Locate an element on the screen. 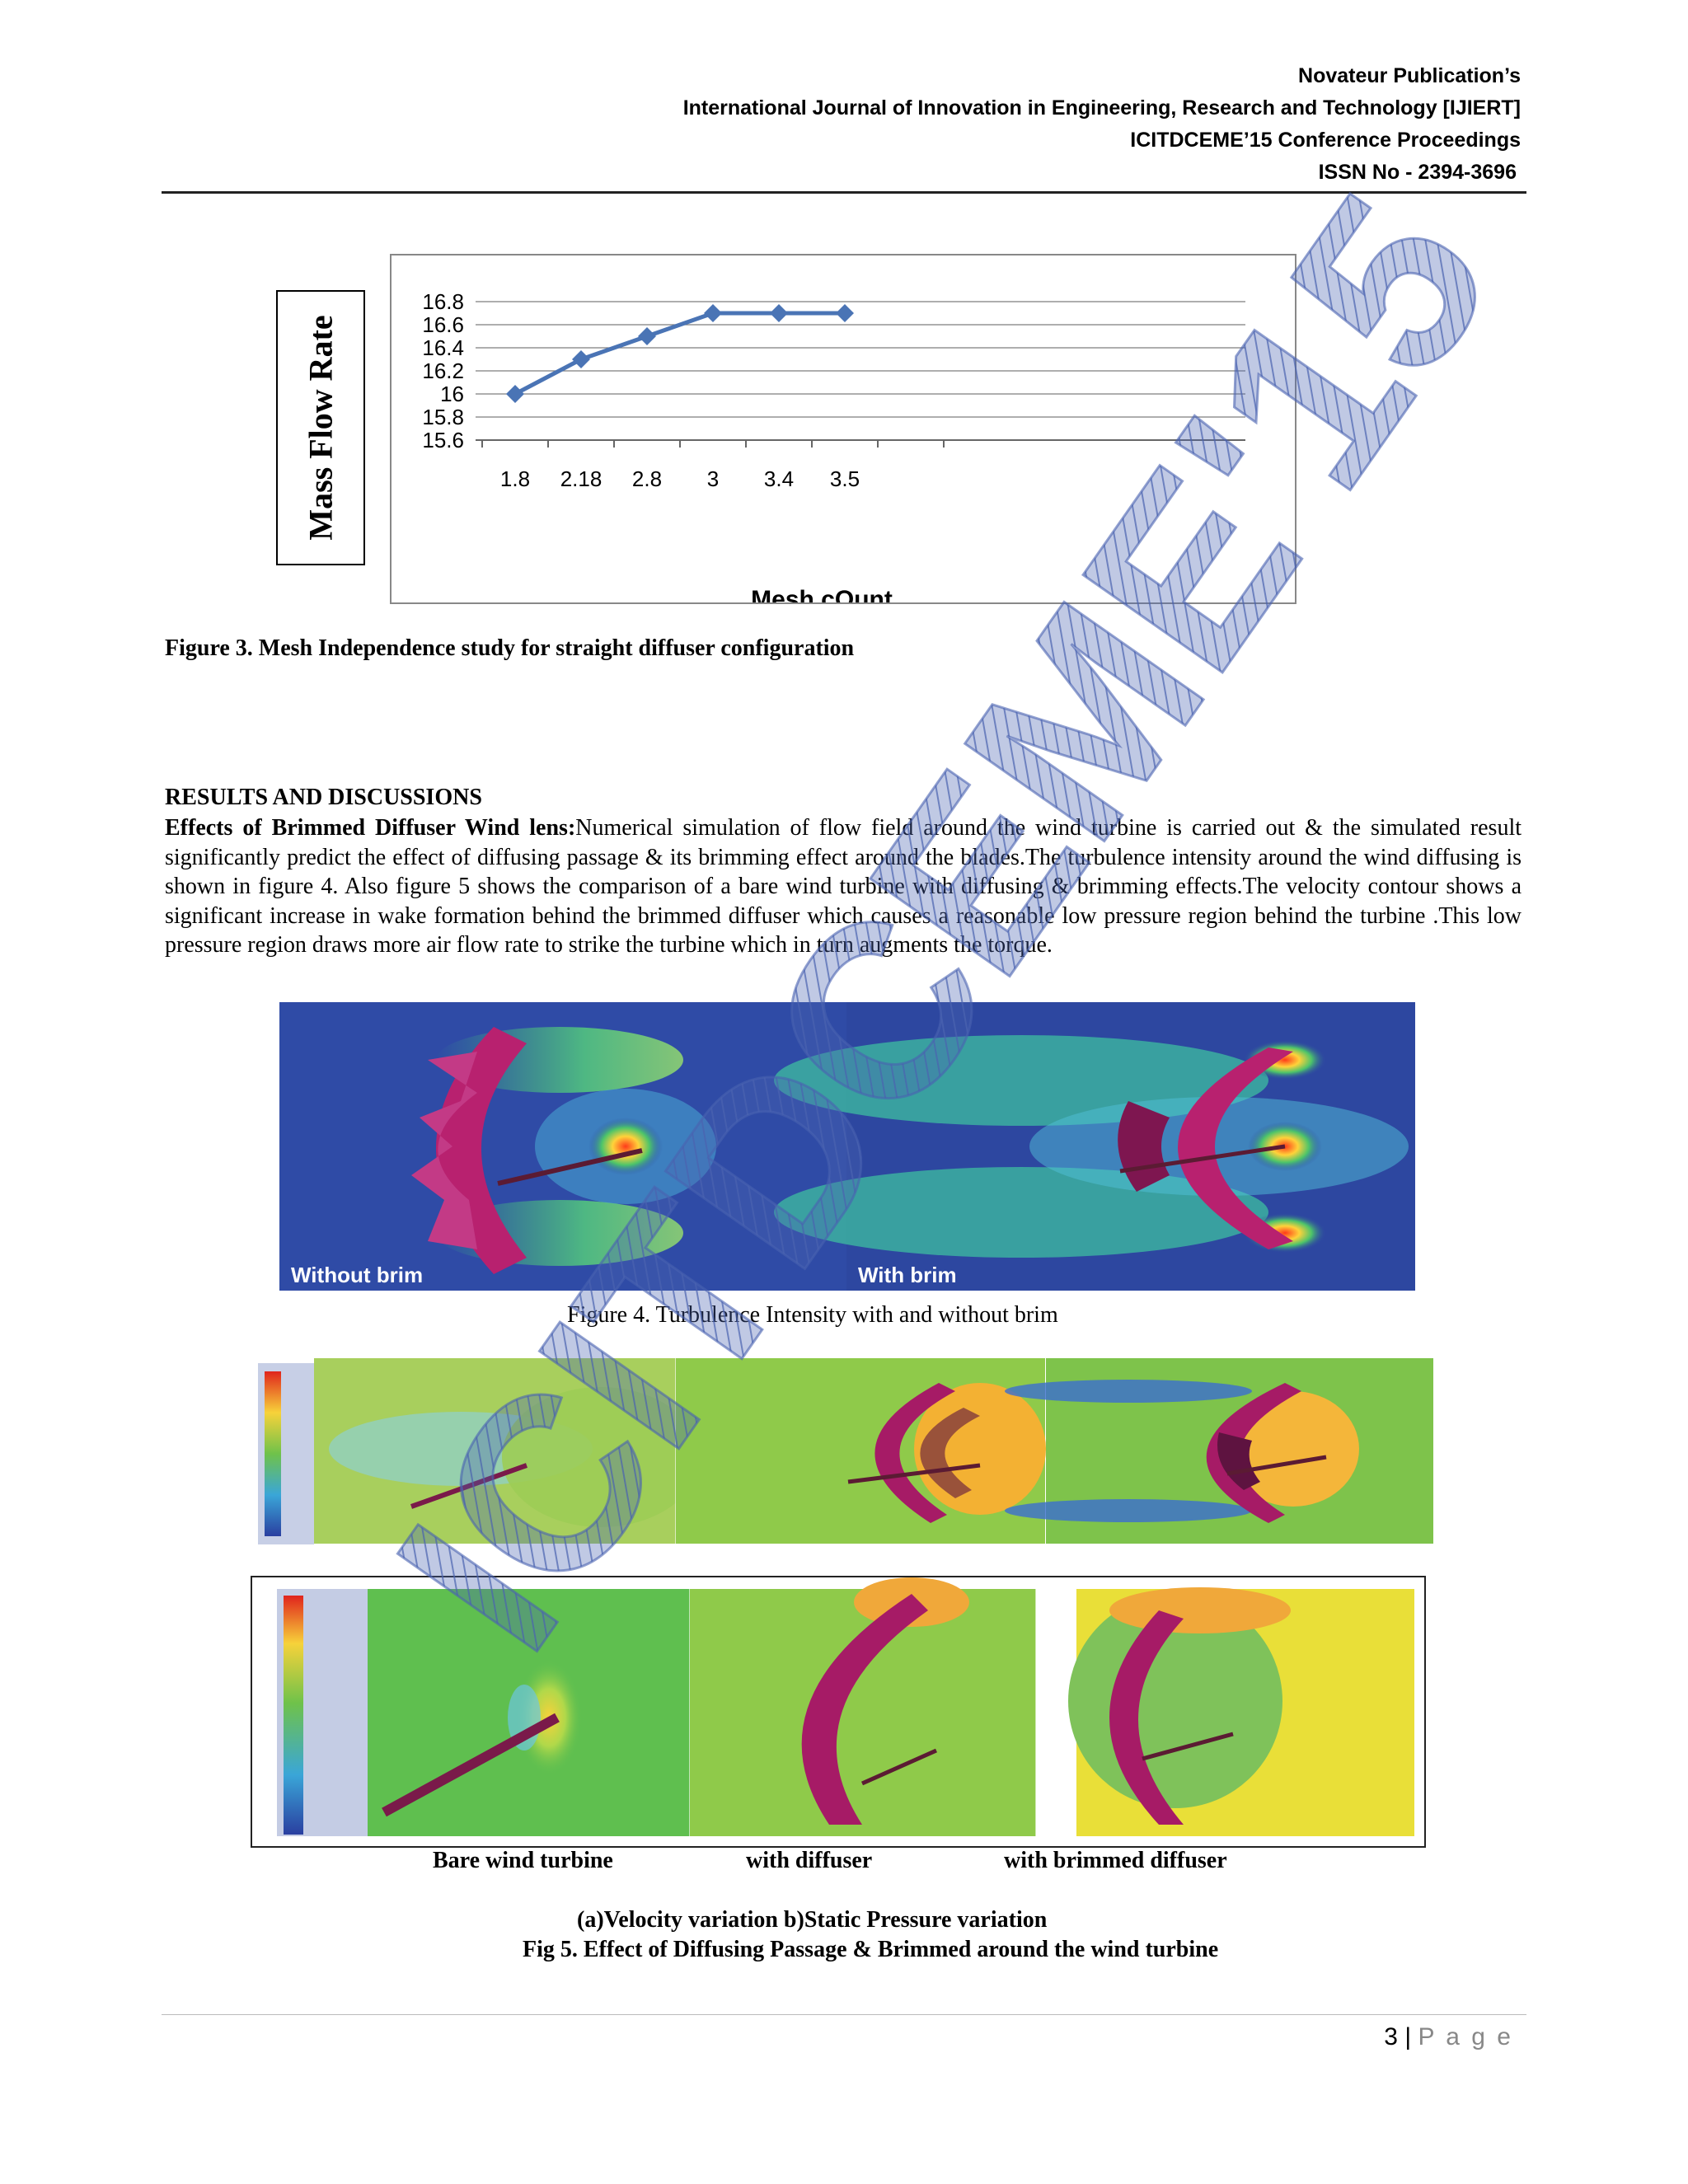 The height and width of the screenshot is (2184, 1688). y-tick-label: 16.8 is located at coordinates (443, 301).